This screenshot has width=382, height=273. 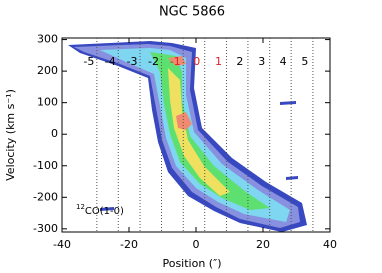 What do you see at coordinates (175, 61) in the screenshot?
I see `offset-label: -1` at bounding box center [175, 61].